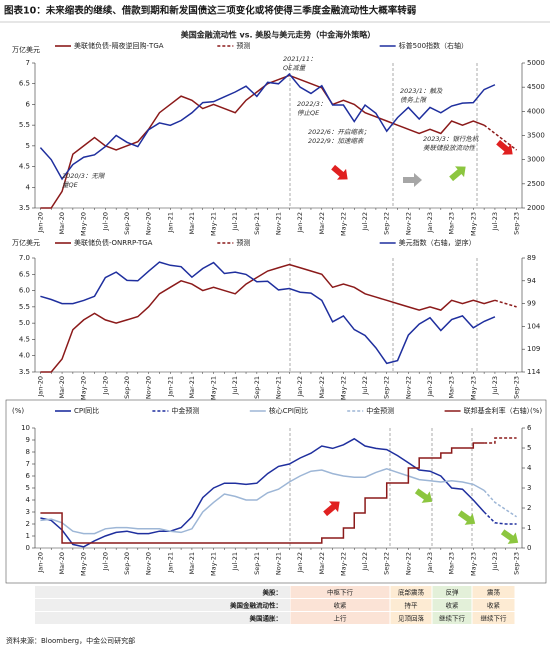  What do you see at coordinates (380, 410) in the screenshot?
I see `legend-label: 中金预测` at bounding box center [380, 410].